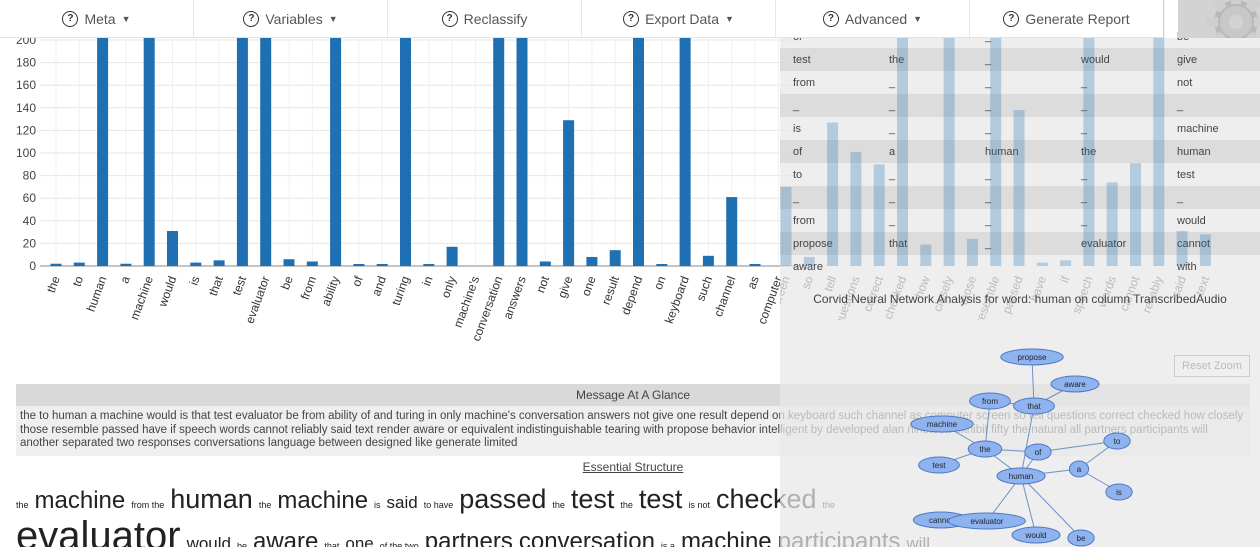 This screenshot has width=1260, height=547. What do you see at coordinates (448, 286) in the screenshot?
I see `x-tick-label: only` at bounding box center [448, 286].